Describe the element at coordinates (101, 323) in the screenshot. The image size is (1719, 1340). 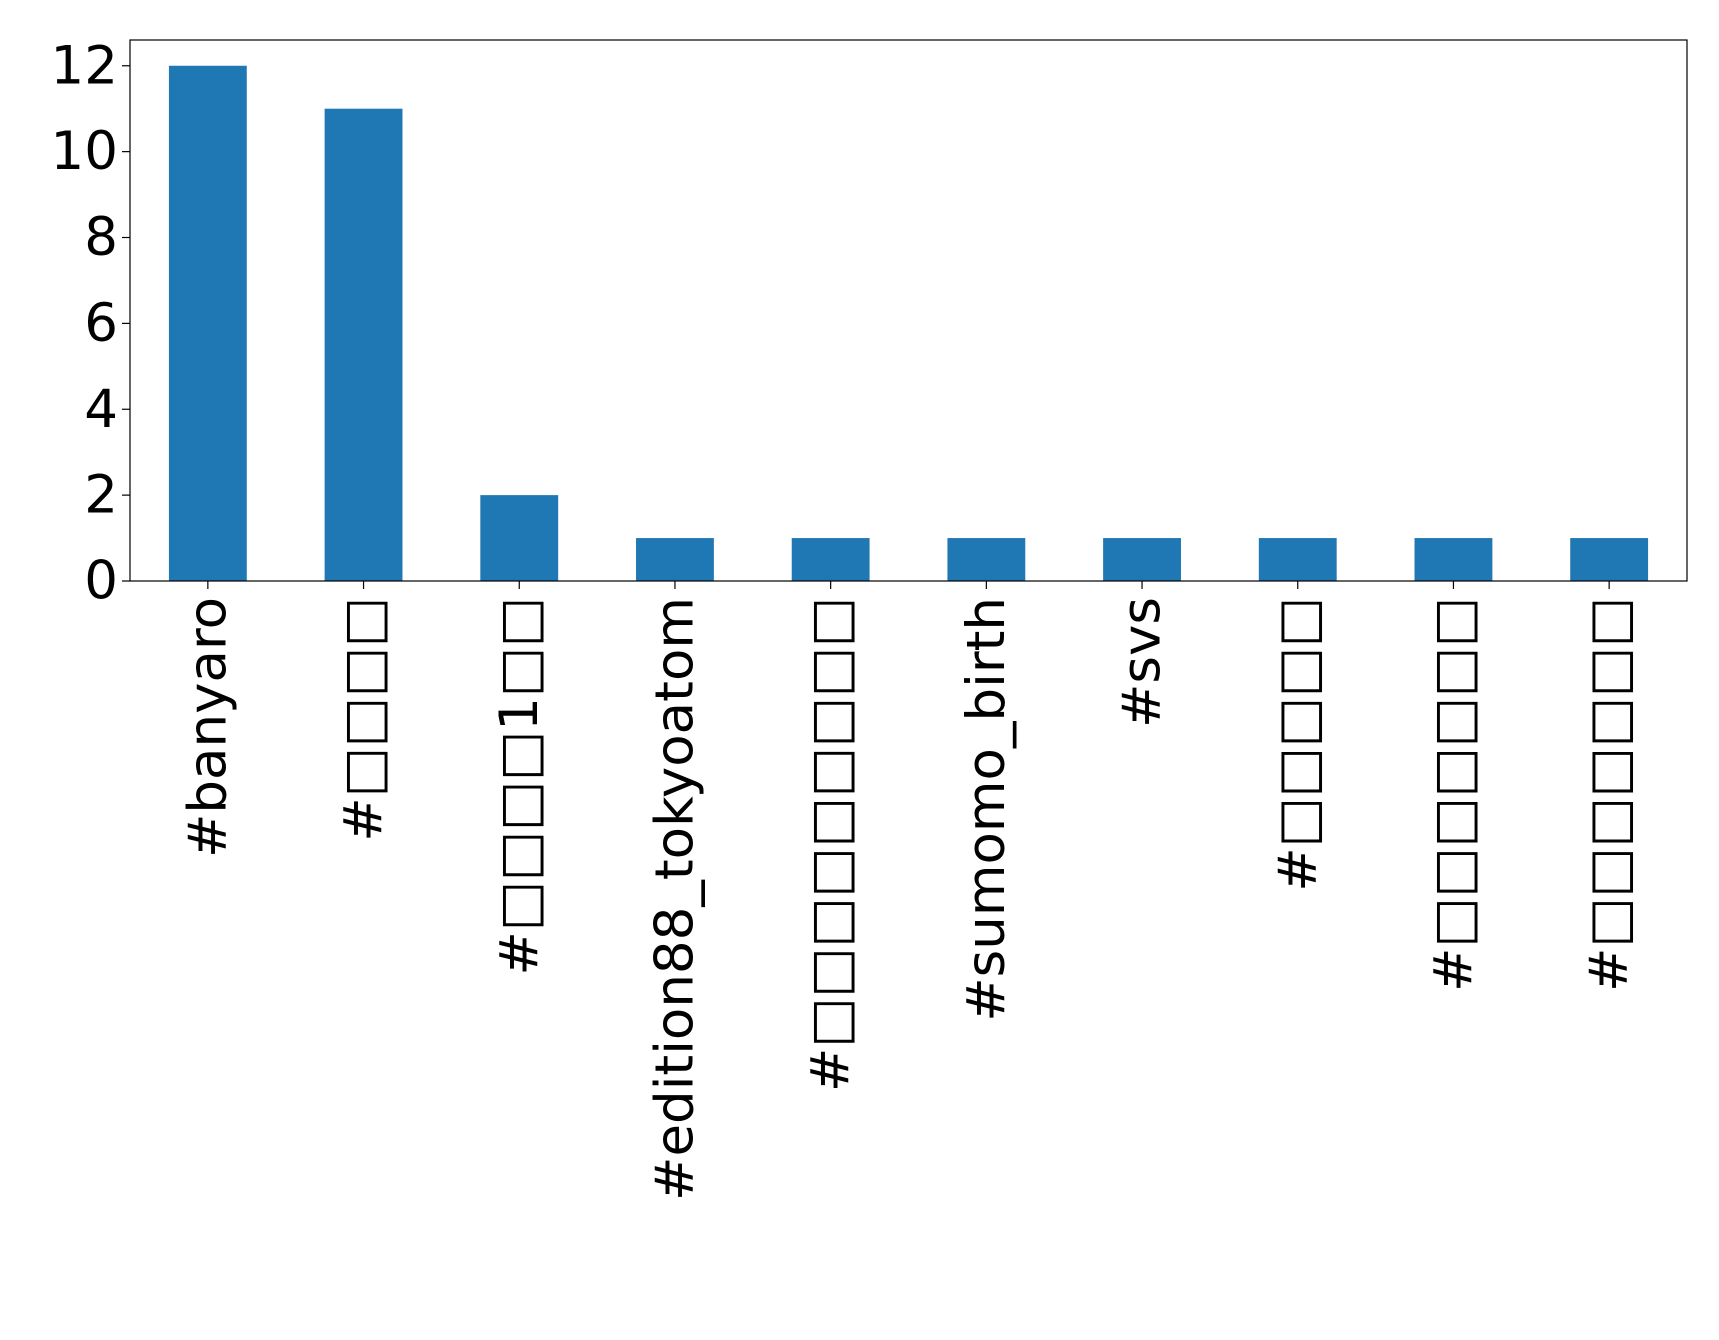
I see `y-tick-label: 6` at that location.